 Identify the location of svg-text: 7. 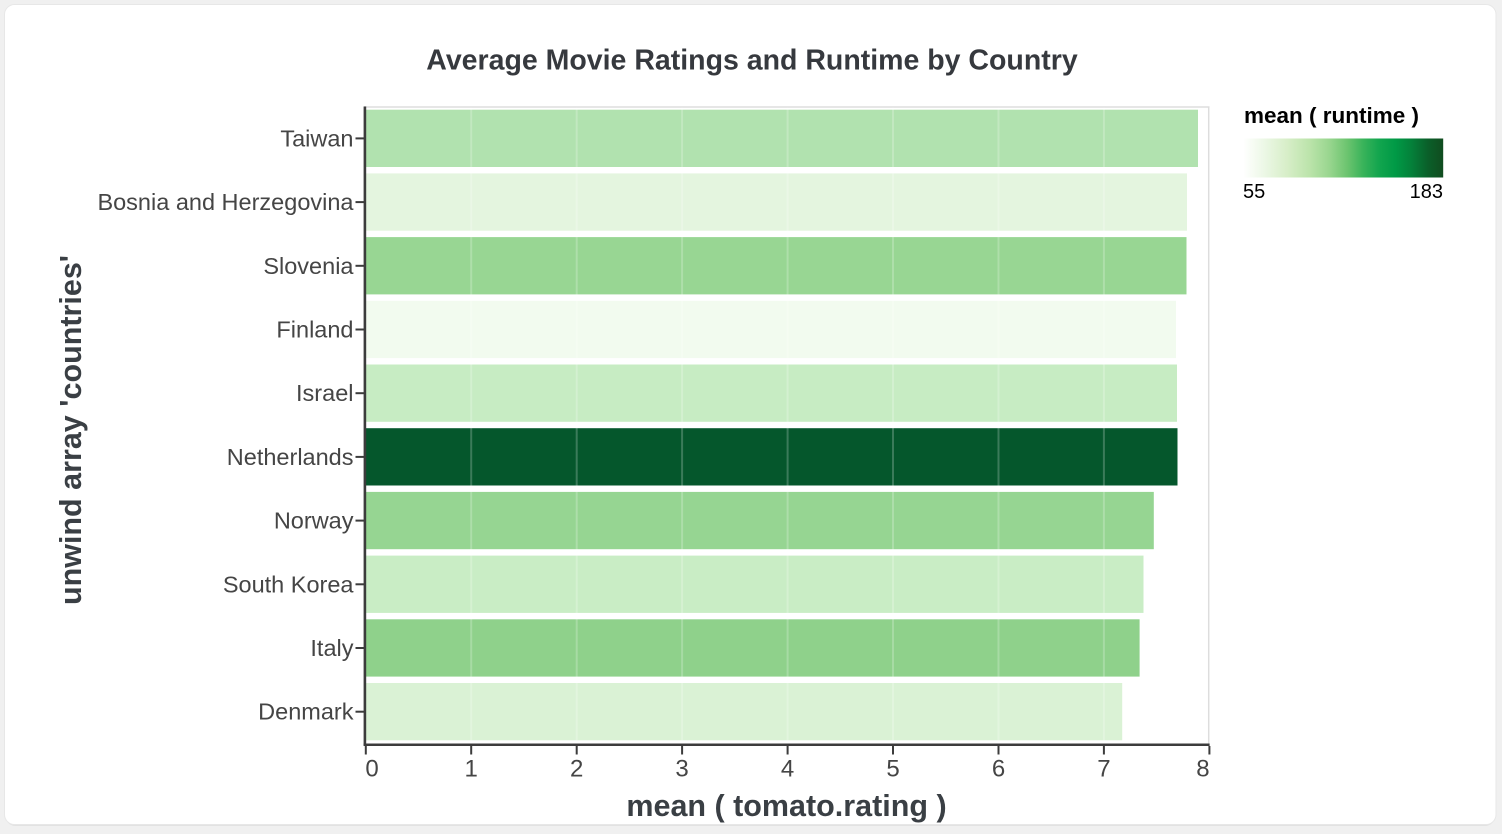
(1103, 769).